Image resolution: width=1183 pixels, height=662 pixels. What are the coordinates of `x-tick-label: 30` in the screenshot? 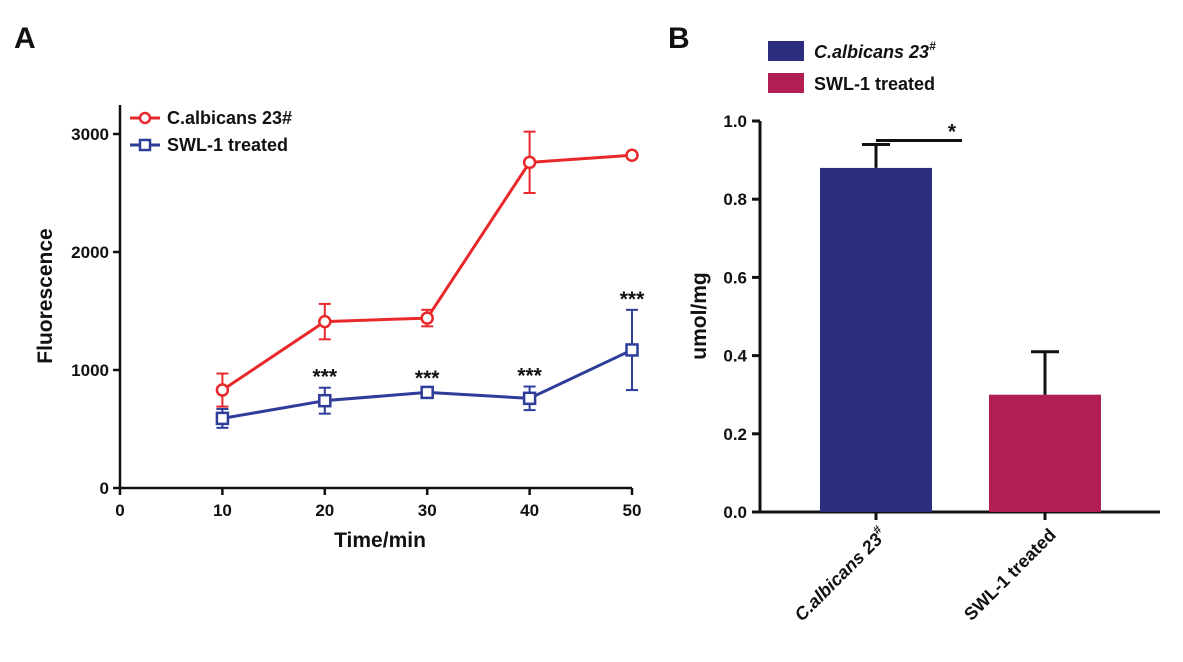 It's located at (427, 510).